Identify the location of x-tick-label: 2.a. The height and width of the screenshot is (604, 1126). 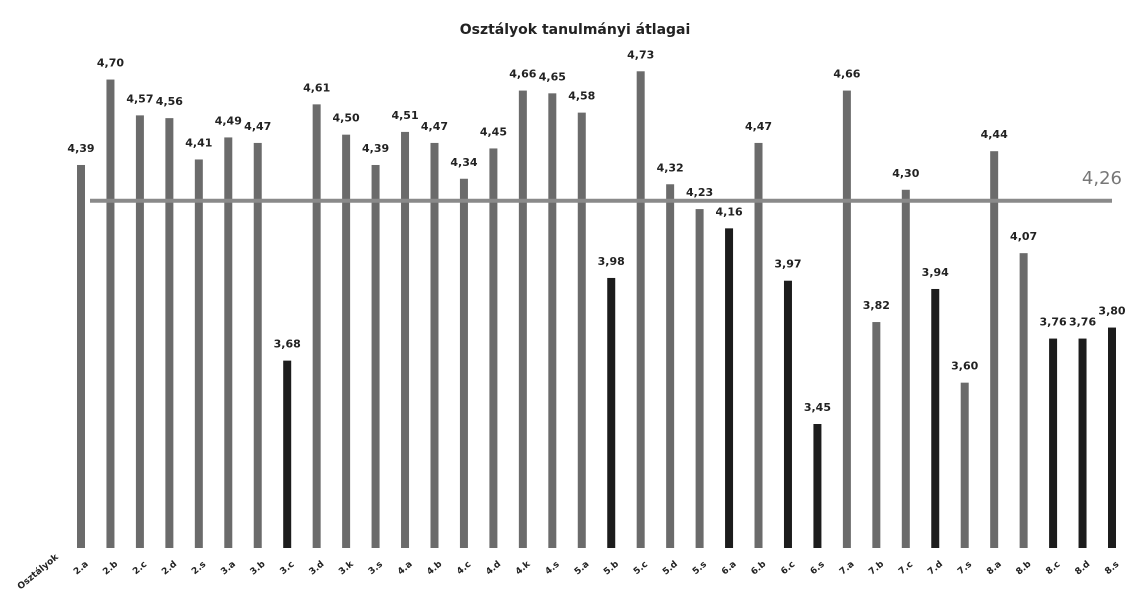
(81, 568).